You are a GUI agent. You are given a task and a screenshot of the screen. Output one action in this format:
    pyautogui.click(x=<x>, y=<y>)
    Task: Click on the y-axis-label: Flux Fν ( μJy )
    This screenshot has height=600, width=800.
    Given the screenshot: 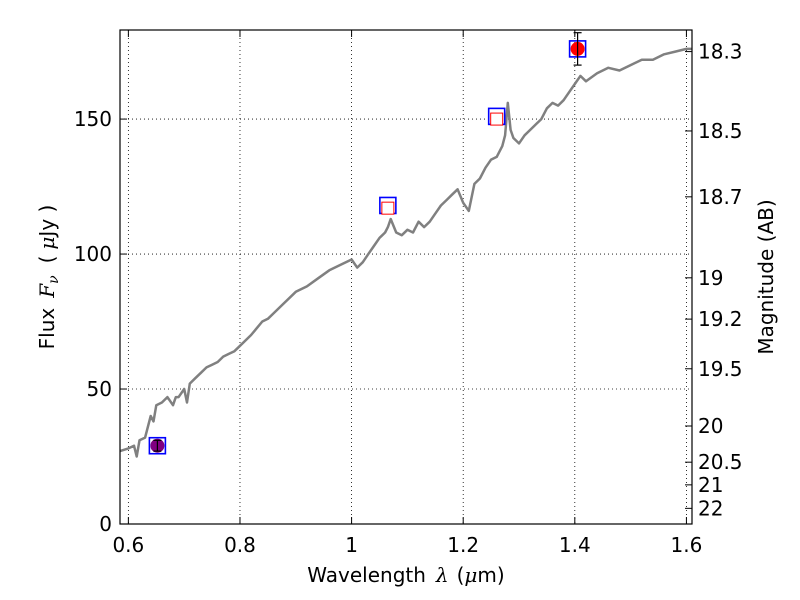 What is the action you would take?
    pyautogui.click(x=48, y=277)
    